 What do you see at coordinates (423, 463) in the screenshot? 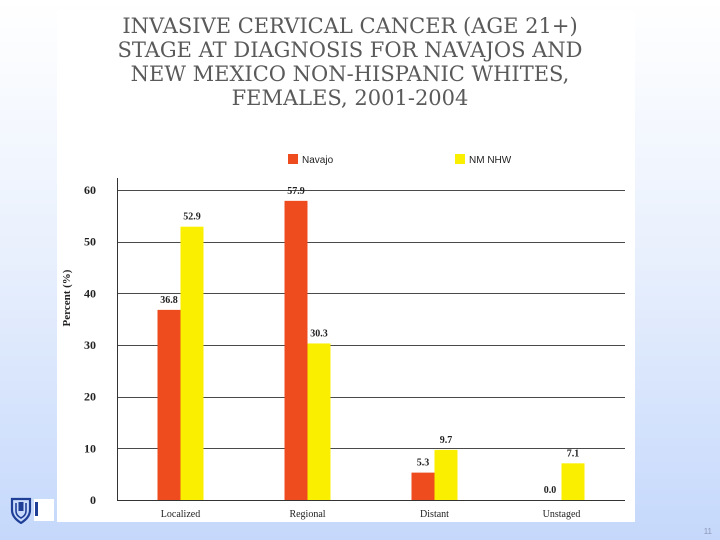
I see `data-label: 5.3` at bounding box center [423, 463].